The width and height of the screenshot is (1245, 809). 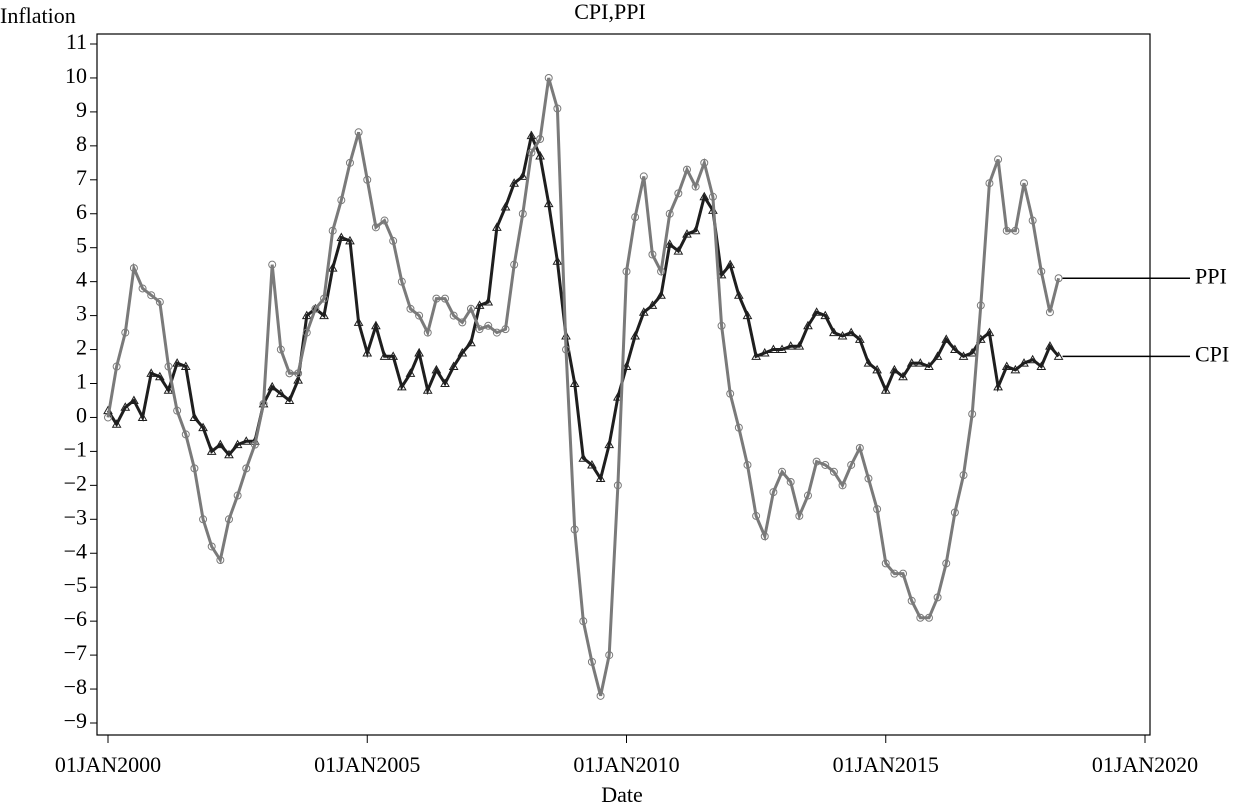 What do you see at coordinates (76, 41) in the screenshot?
I see `y-tick-label: 11` at bounding box center [76, 41].